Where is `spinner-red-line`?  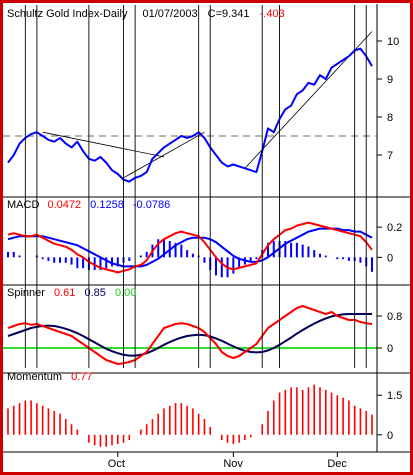 spinner-red-line is located at coordinates (190, 335).